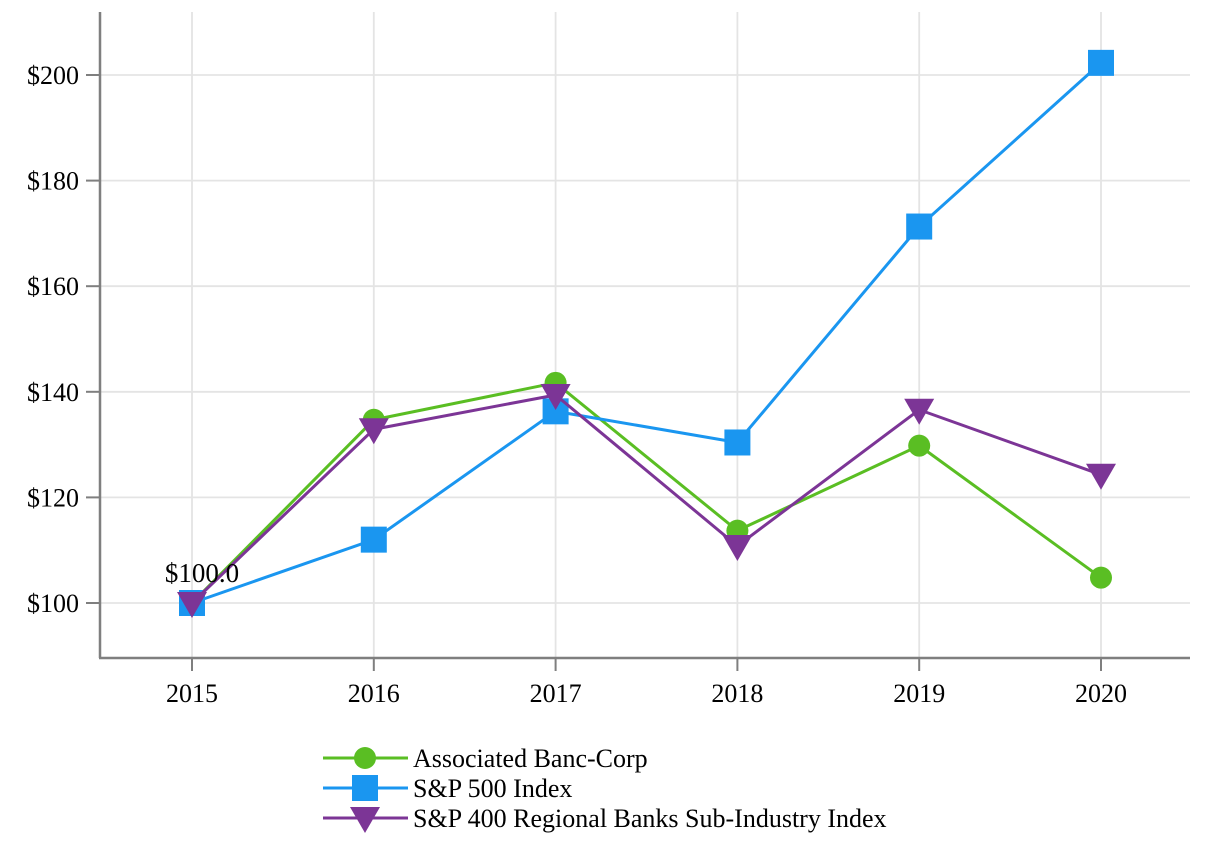 This screenshot has height=860, width=1212. I want to click on legend-circle-icon, so click(365, 758).